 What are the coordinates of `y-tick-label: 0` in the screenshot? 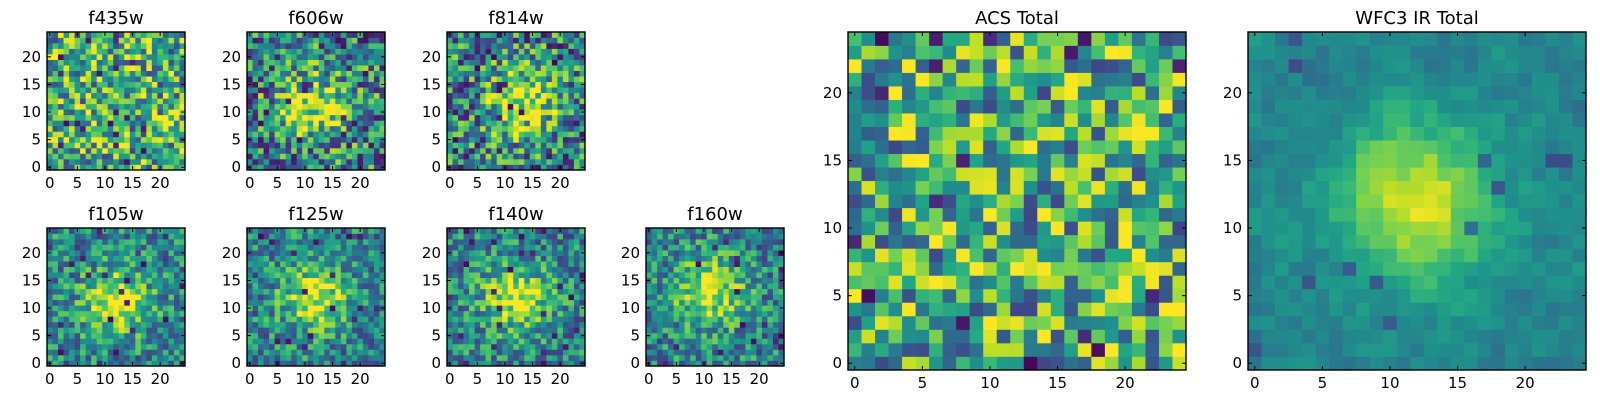 It's located at (36, 167).